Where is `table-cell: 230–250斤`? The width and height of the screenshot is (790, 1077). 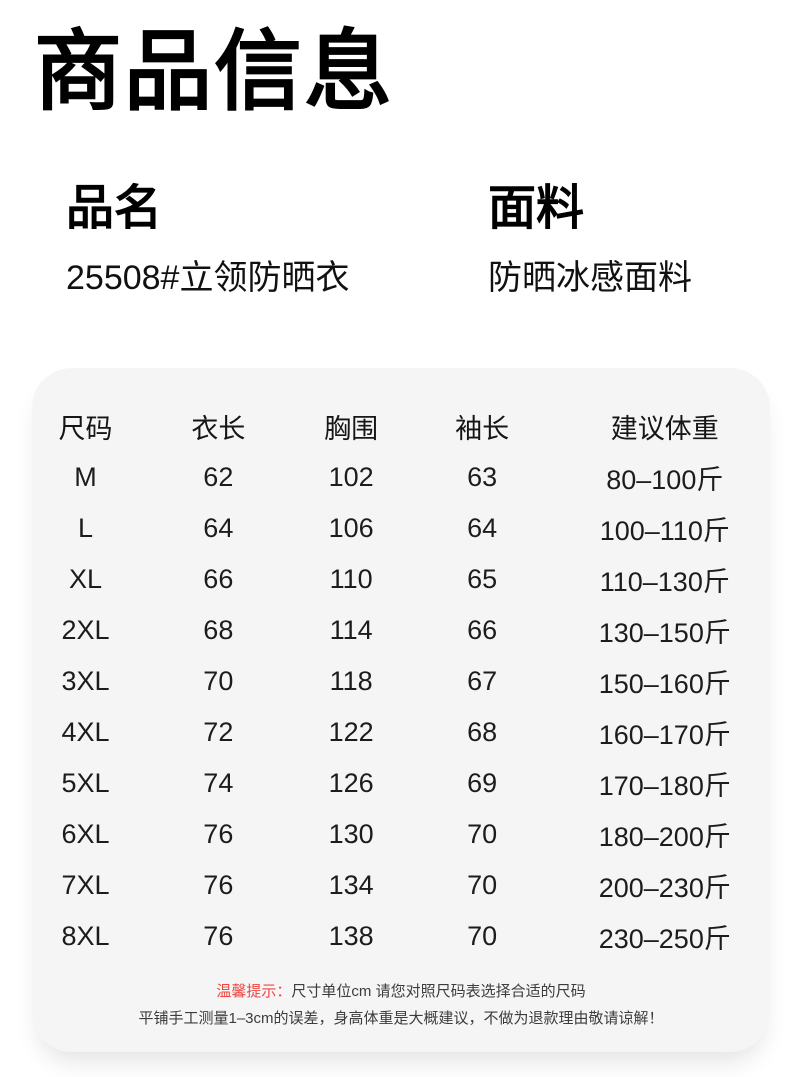 table-cell: 230–250斤 is located at coordinates (664, 939).